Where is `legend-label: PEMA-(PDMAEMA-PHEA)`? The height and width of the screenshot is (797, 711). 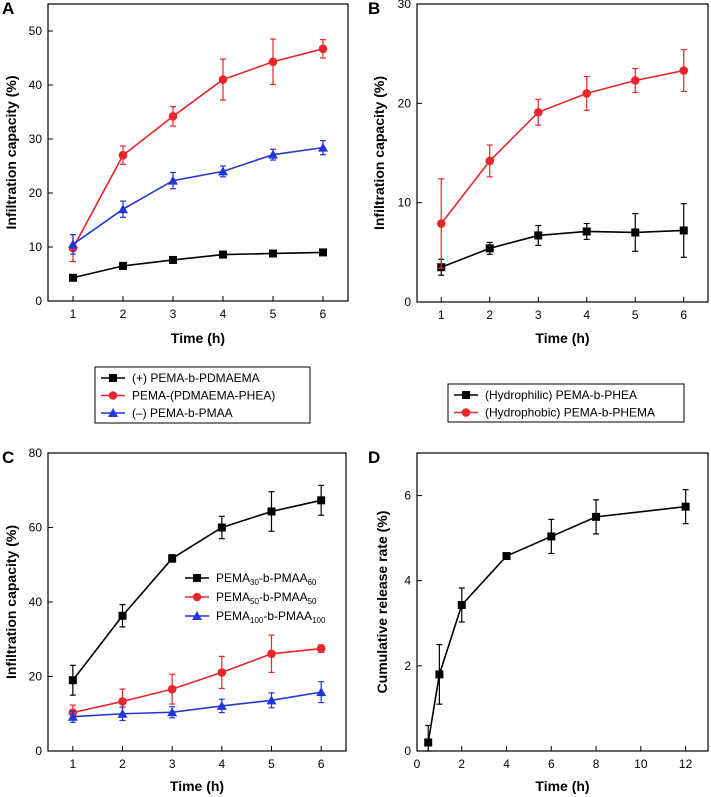 legend-label: PEMA-(PDMAEMA-PHEA) is located at coordinates (203, 396).